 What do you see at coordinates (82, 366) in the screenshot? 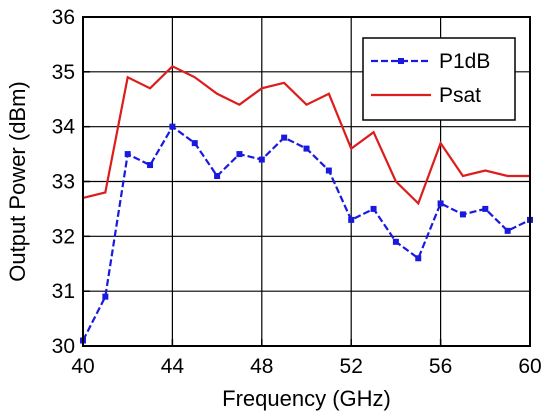
I see `x-tick-label: 40` at bounding box center [82, 366].